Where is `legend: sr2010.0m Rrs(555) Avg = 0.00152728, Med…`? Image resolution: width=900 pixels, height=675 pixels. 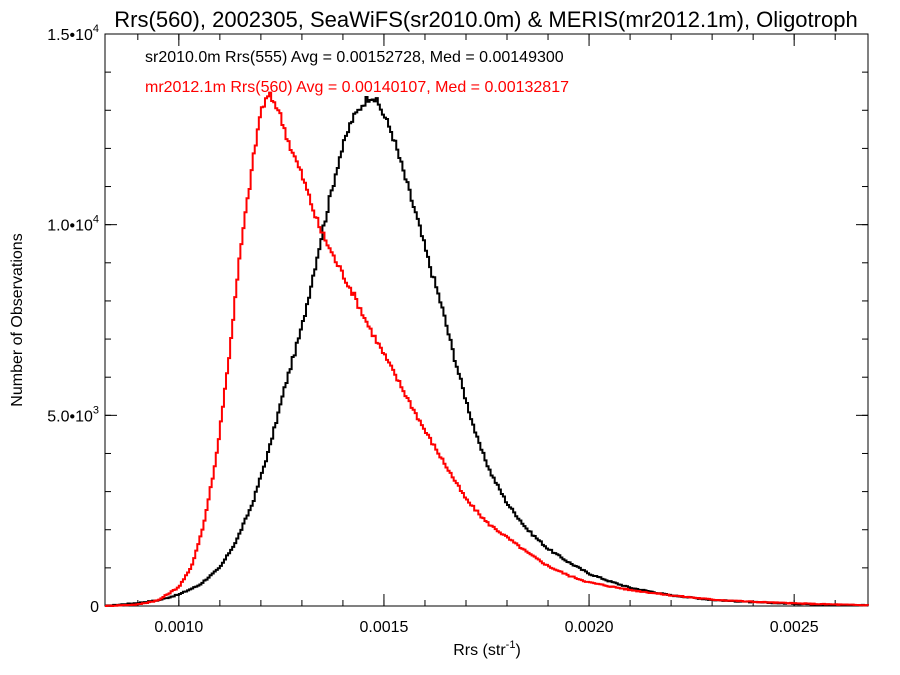 legend: sr2010.0m Rrs(555) Avg = 0.00152728, Med… is located at coordinates (357, 72).